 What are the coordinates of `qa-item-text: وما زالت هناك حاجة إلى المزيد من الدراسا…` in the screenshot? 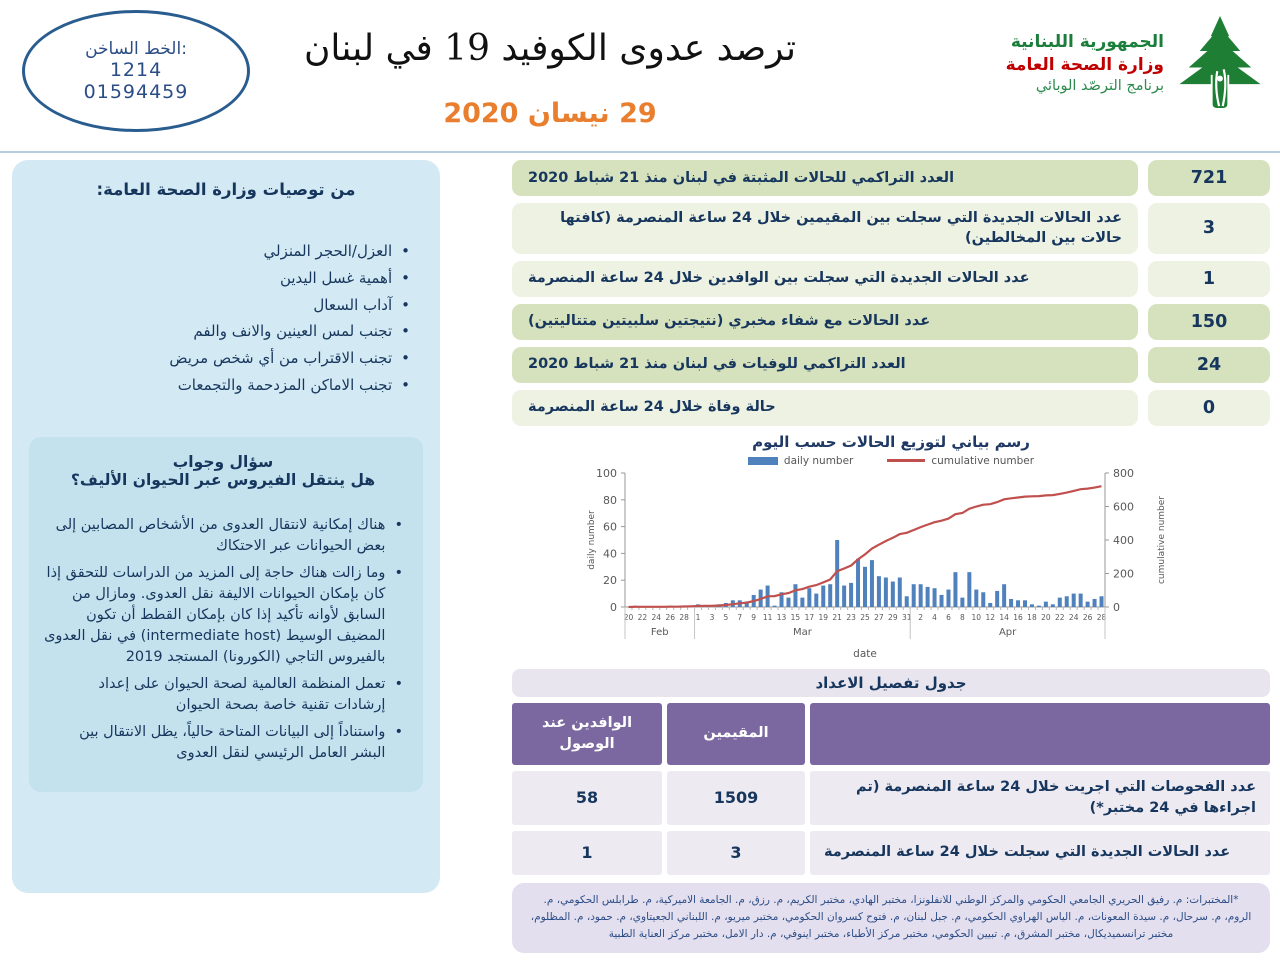 It's located at (215, 614).